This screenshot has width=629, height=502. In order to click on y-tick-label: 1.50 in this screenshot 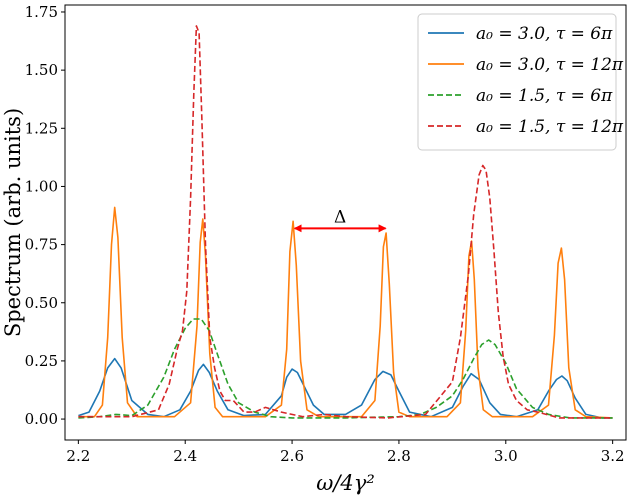, I will do `click(41, 70)`.